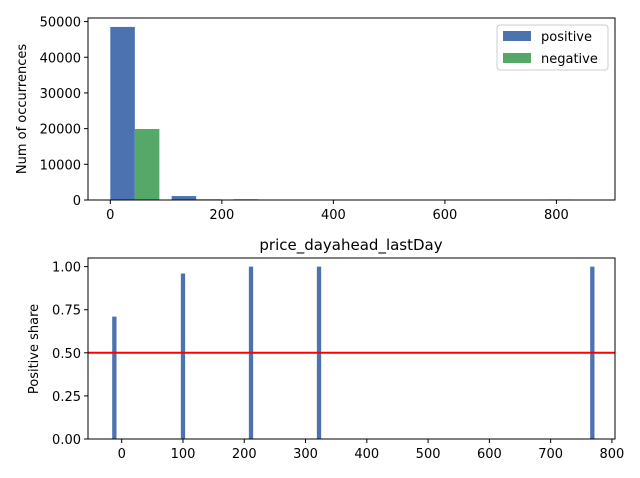  Describe the element at coordinates (66, 397) in the screenshot. I see `bottom-y-tick-label: 0.25` at that location.